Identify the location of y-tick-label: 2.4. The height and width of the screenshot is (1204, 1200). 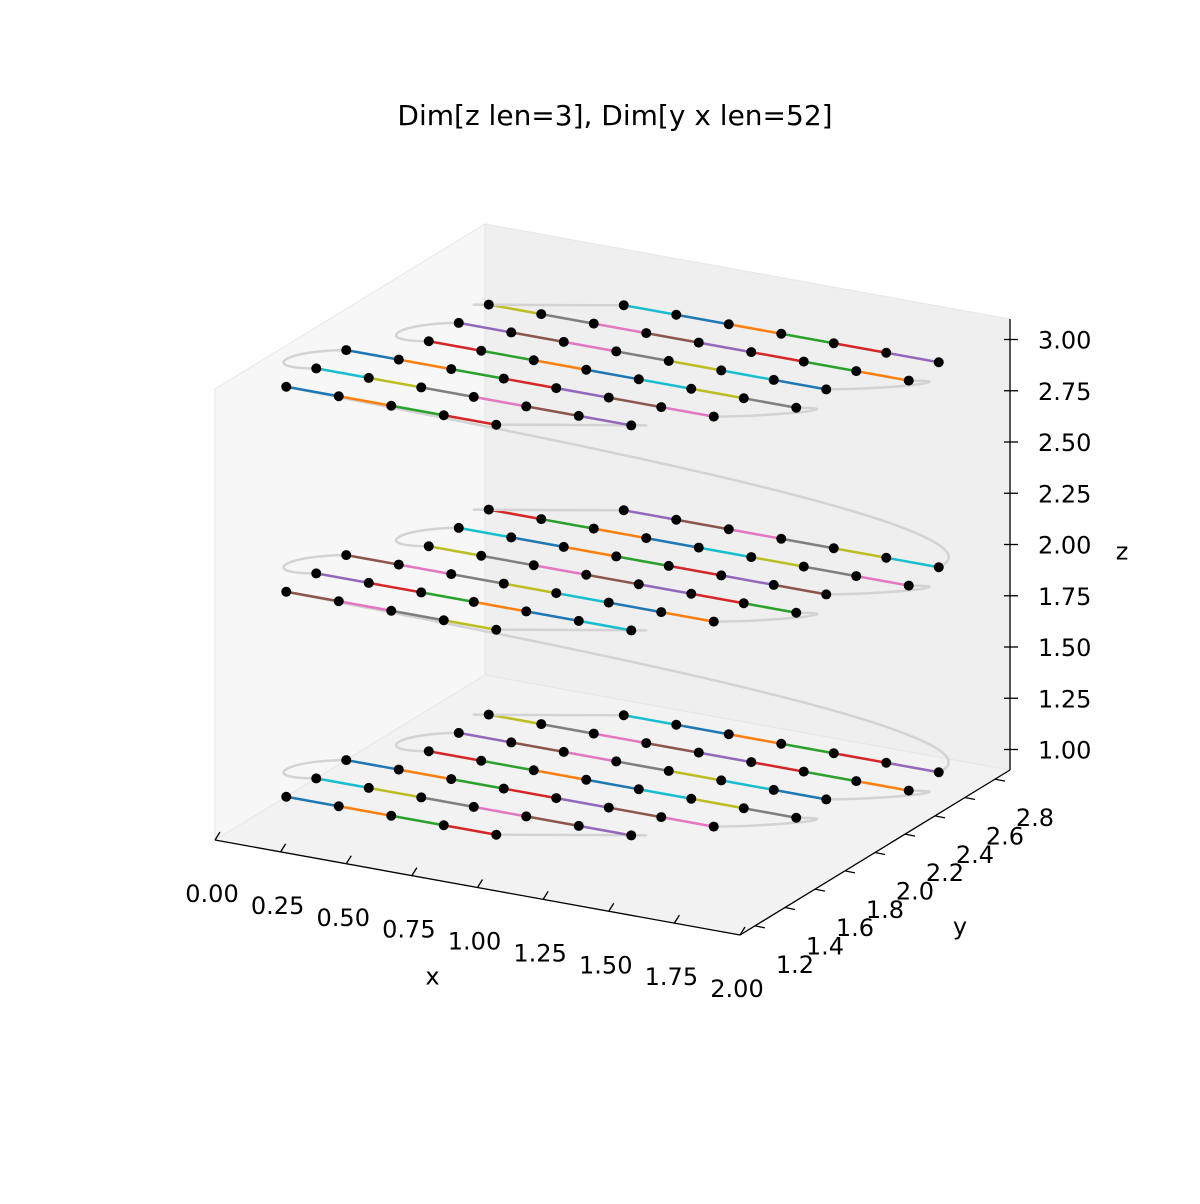
(975, 855).